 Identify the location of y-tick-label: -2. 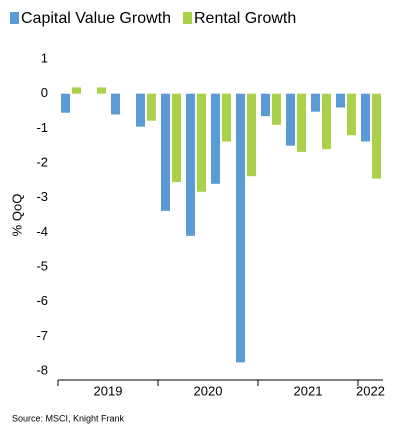
(42, 161).